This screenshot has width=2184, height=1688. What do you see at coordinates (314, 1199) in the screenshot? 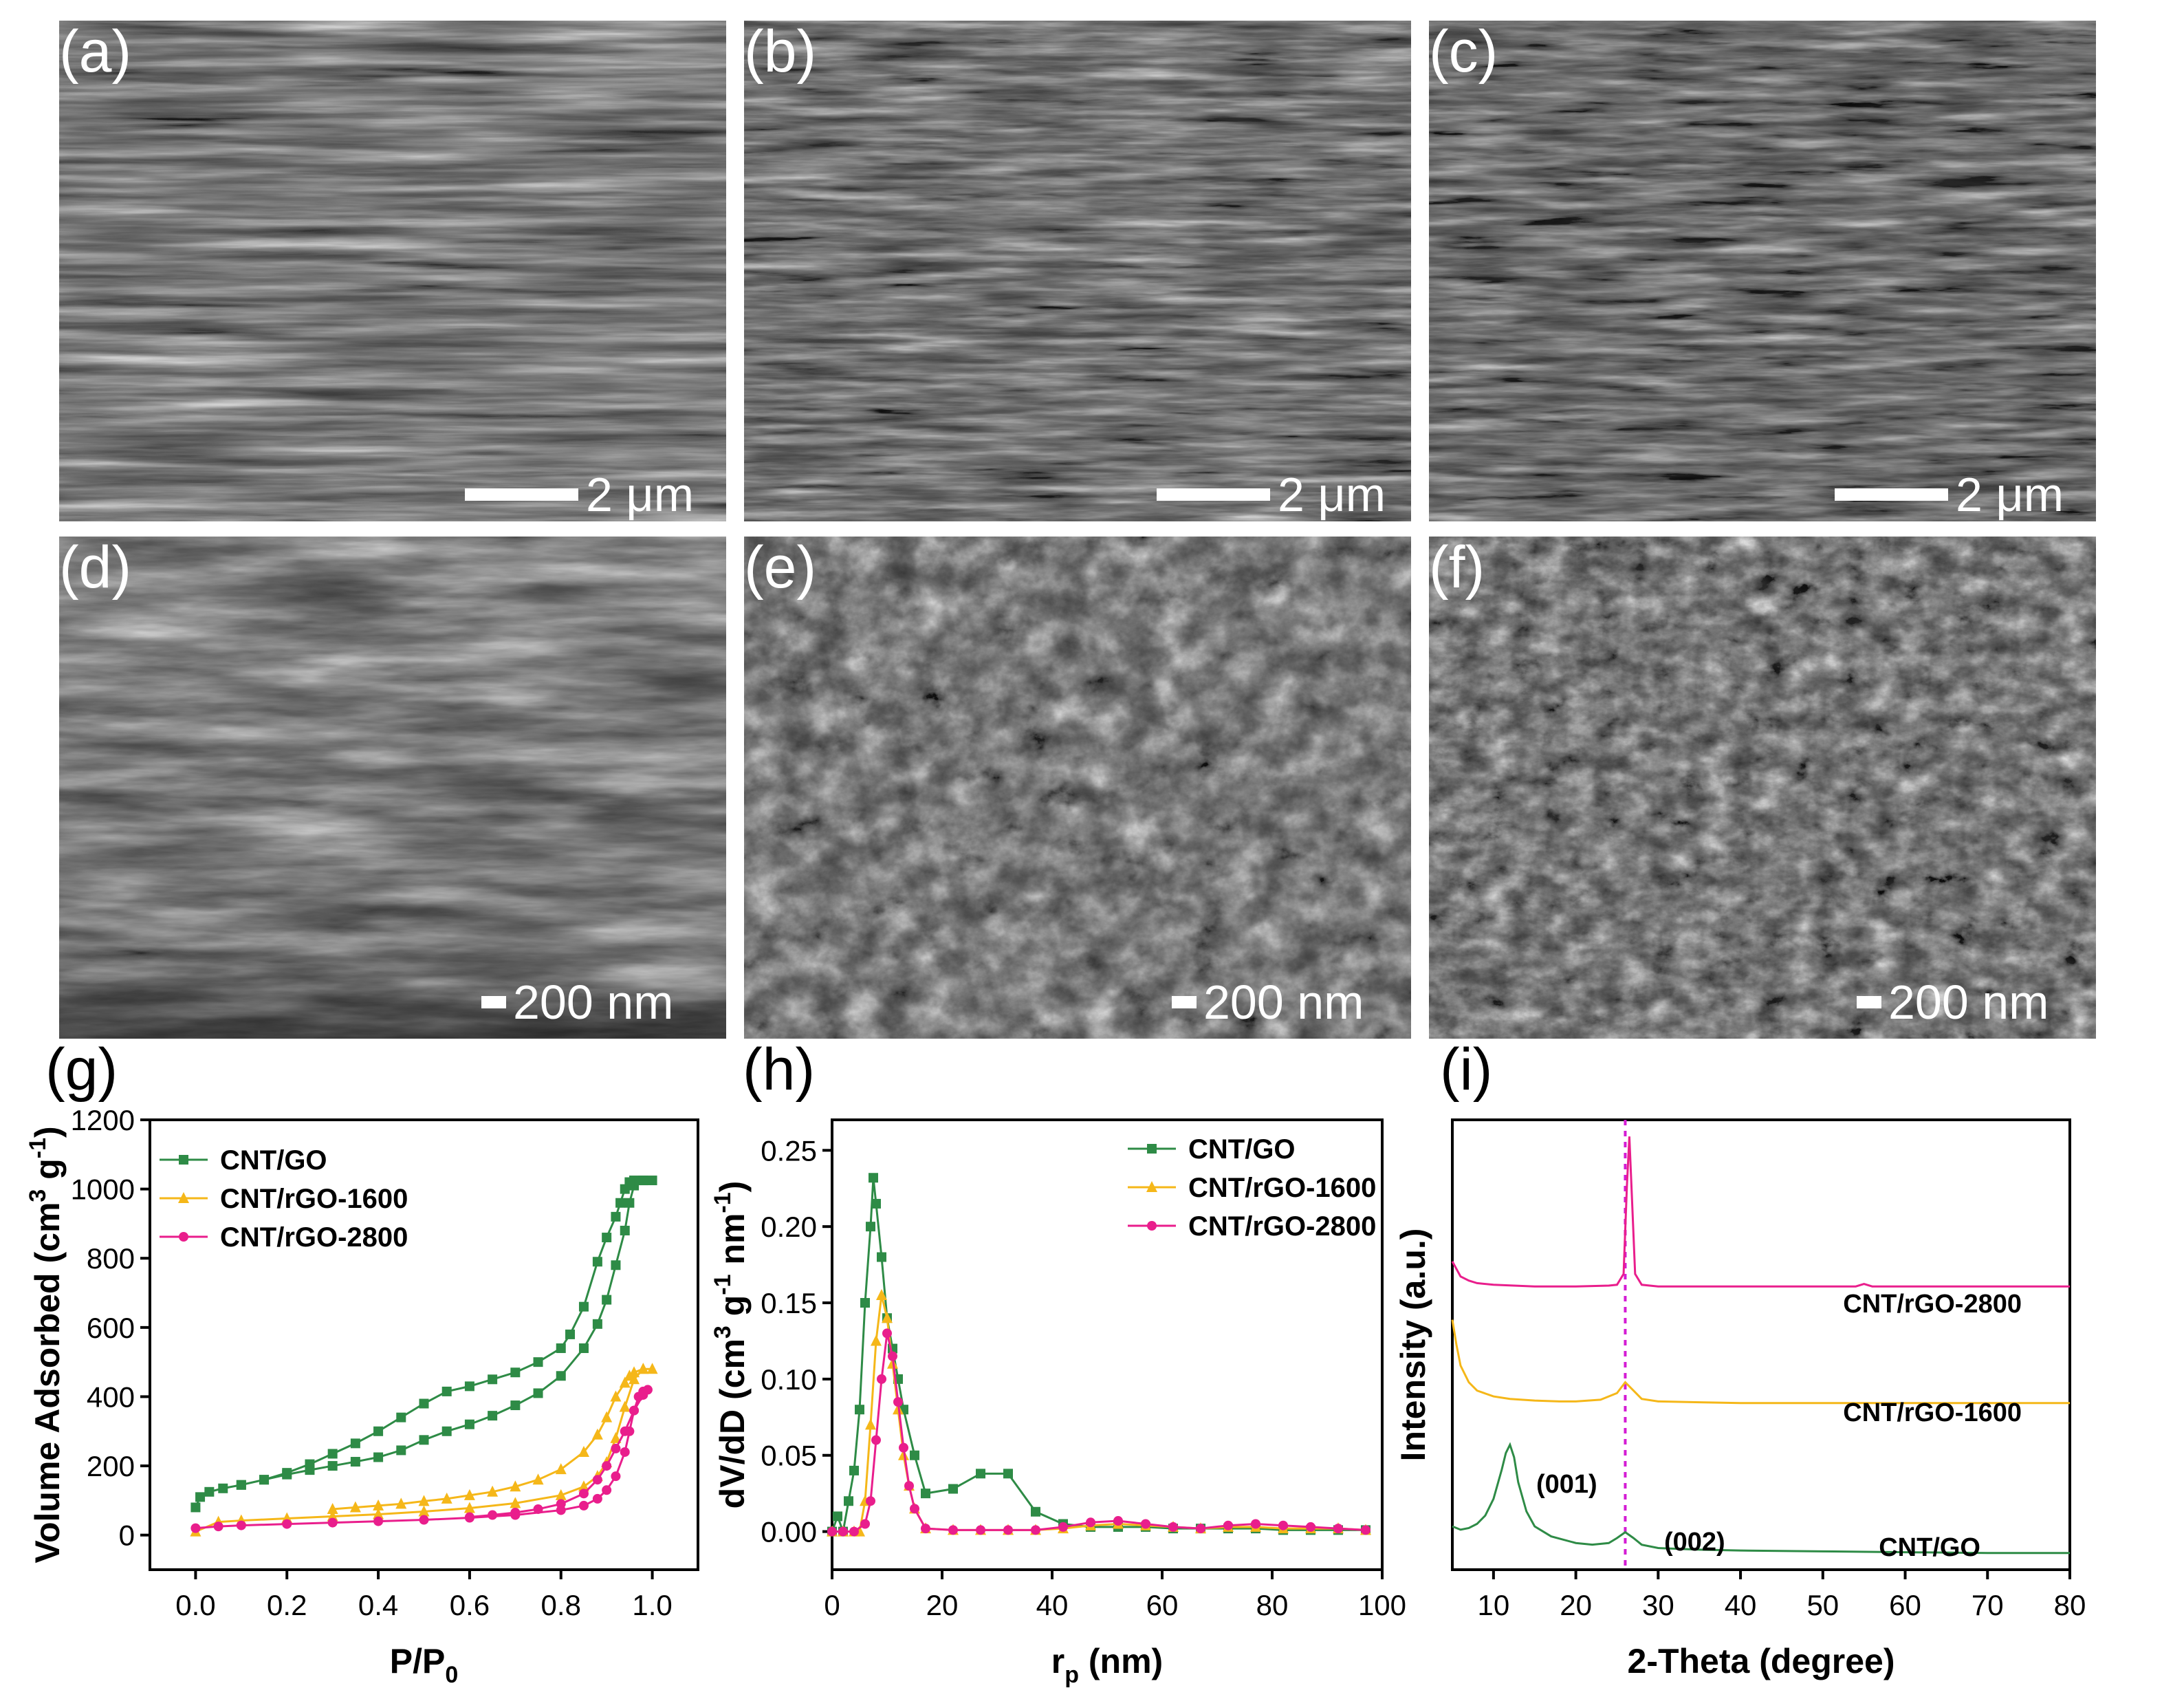
I see `legend-label: CNT/rGO-1600` at bounding box center [314, 1199].